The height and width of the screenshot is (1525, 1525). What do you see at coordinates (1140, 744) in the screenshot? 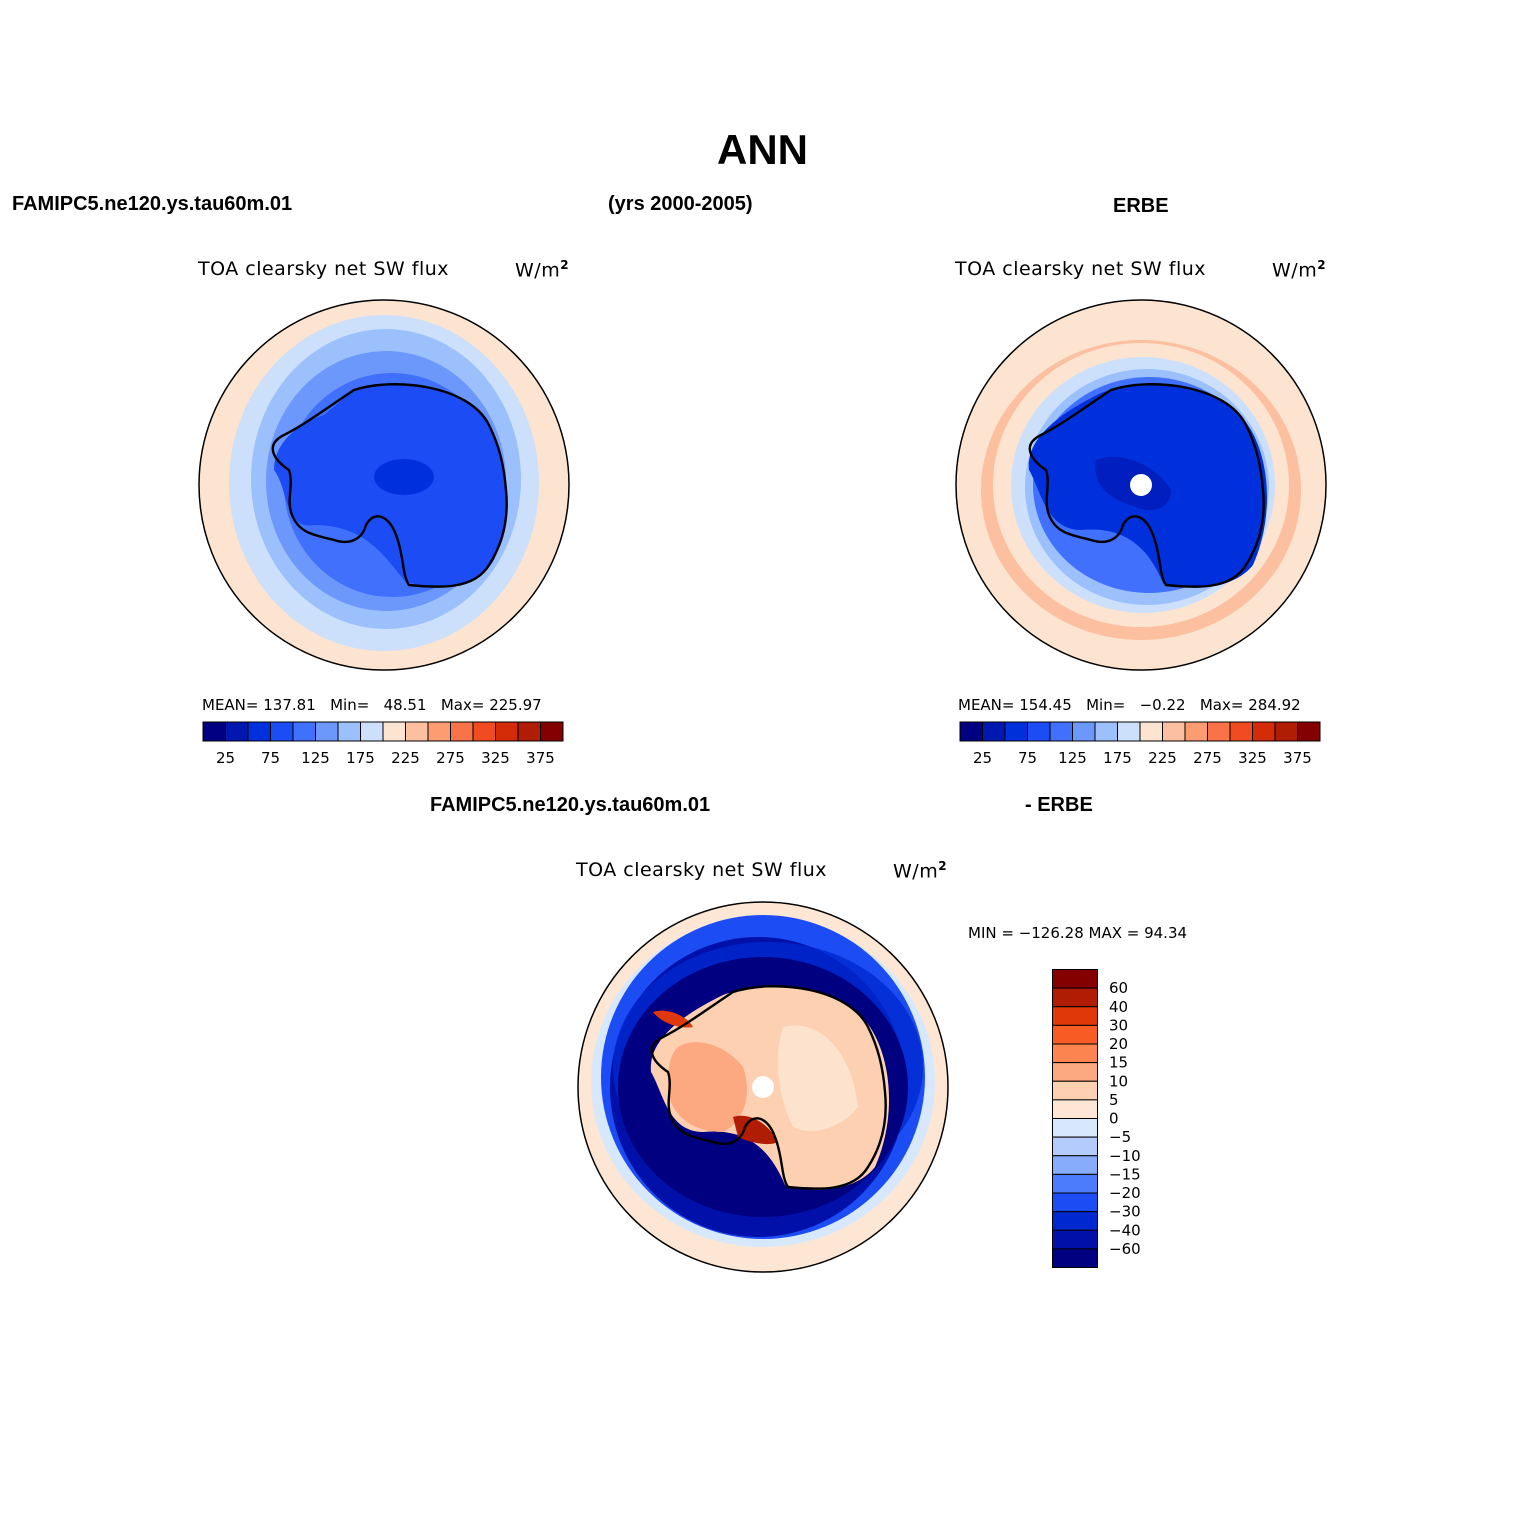
I see `panel2-colorbar: 25 75 125 175 225 275 325 375` at bounding box center [1140, 744].